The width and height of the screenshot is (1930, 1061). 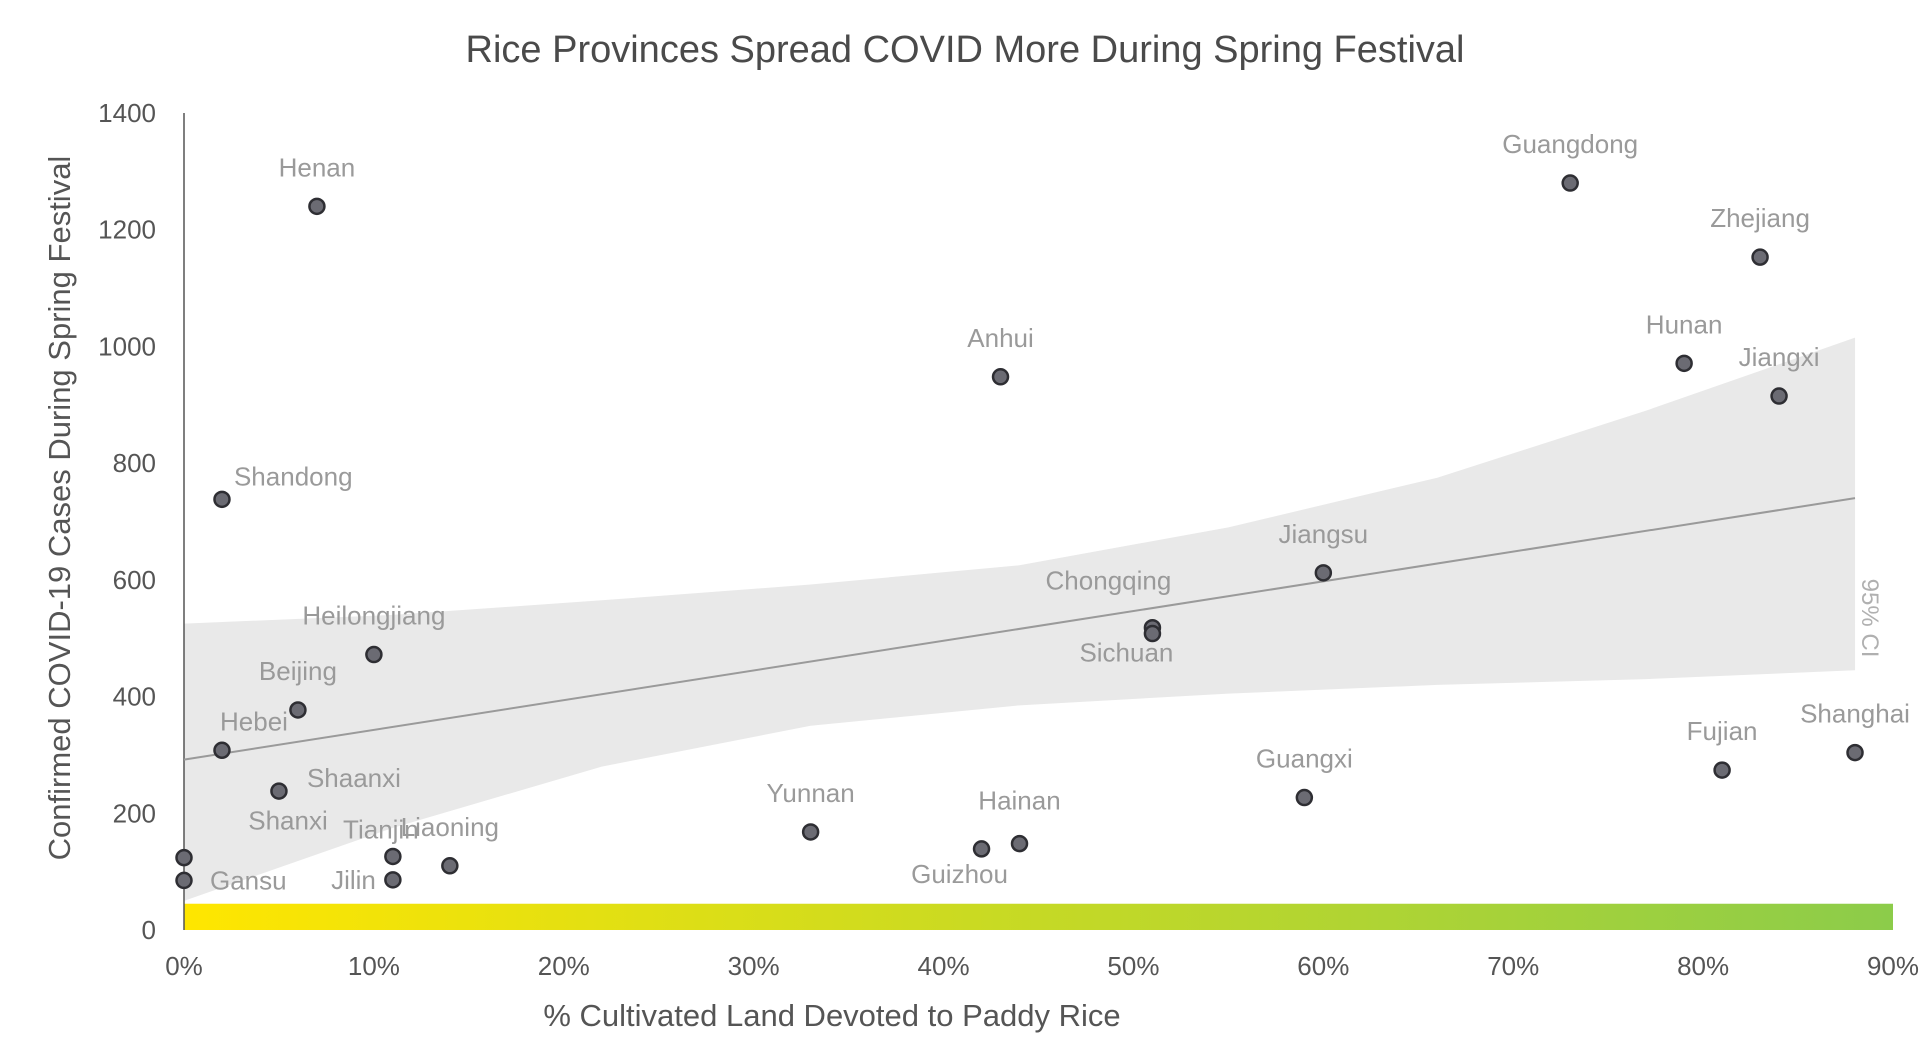 What do you see at coordinates (184, 966) in the screenshot?
I see `x-tick-label: 0%` at bounding box center [184, 966].